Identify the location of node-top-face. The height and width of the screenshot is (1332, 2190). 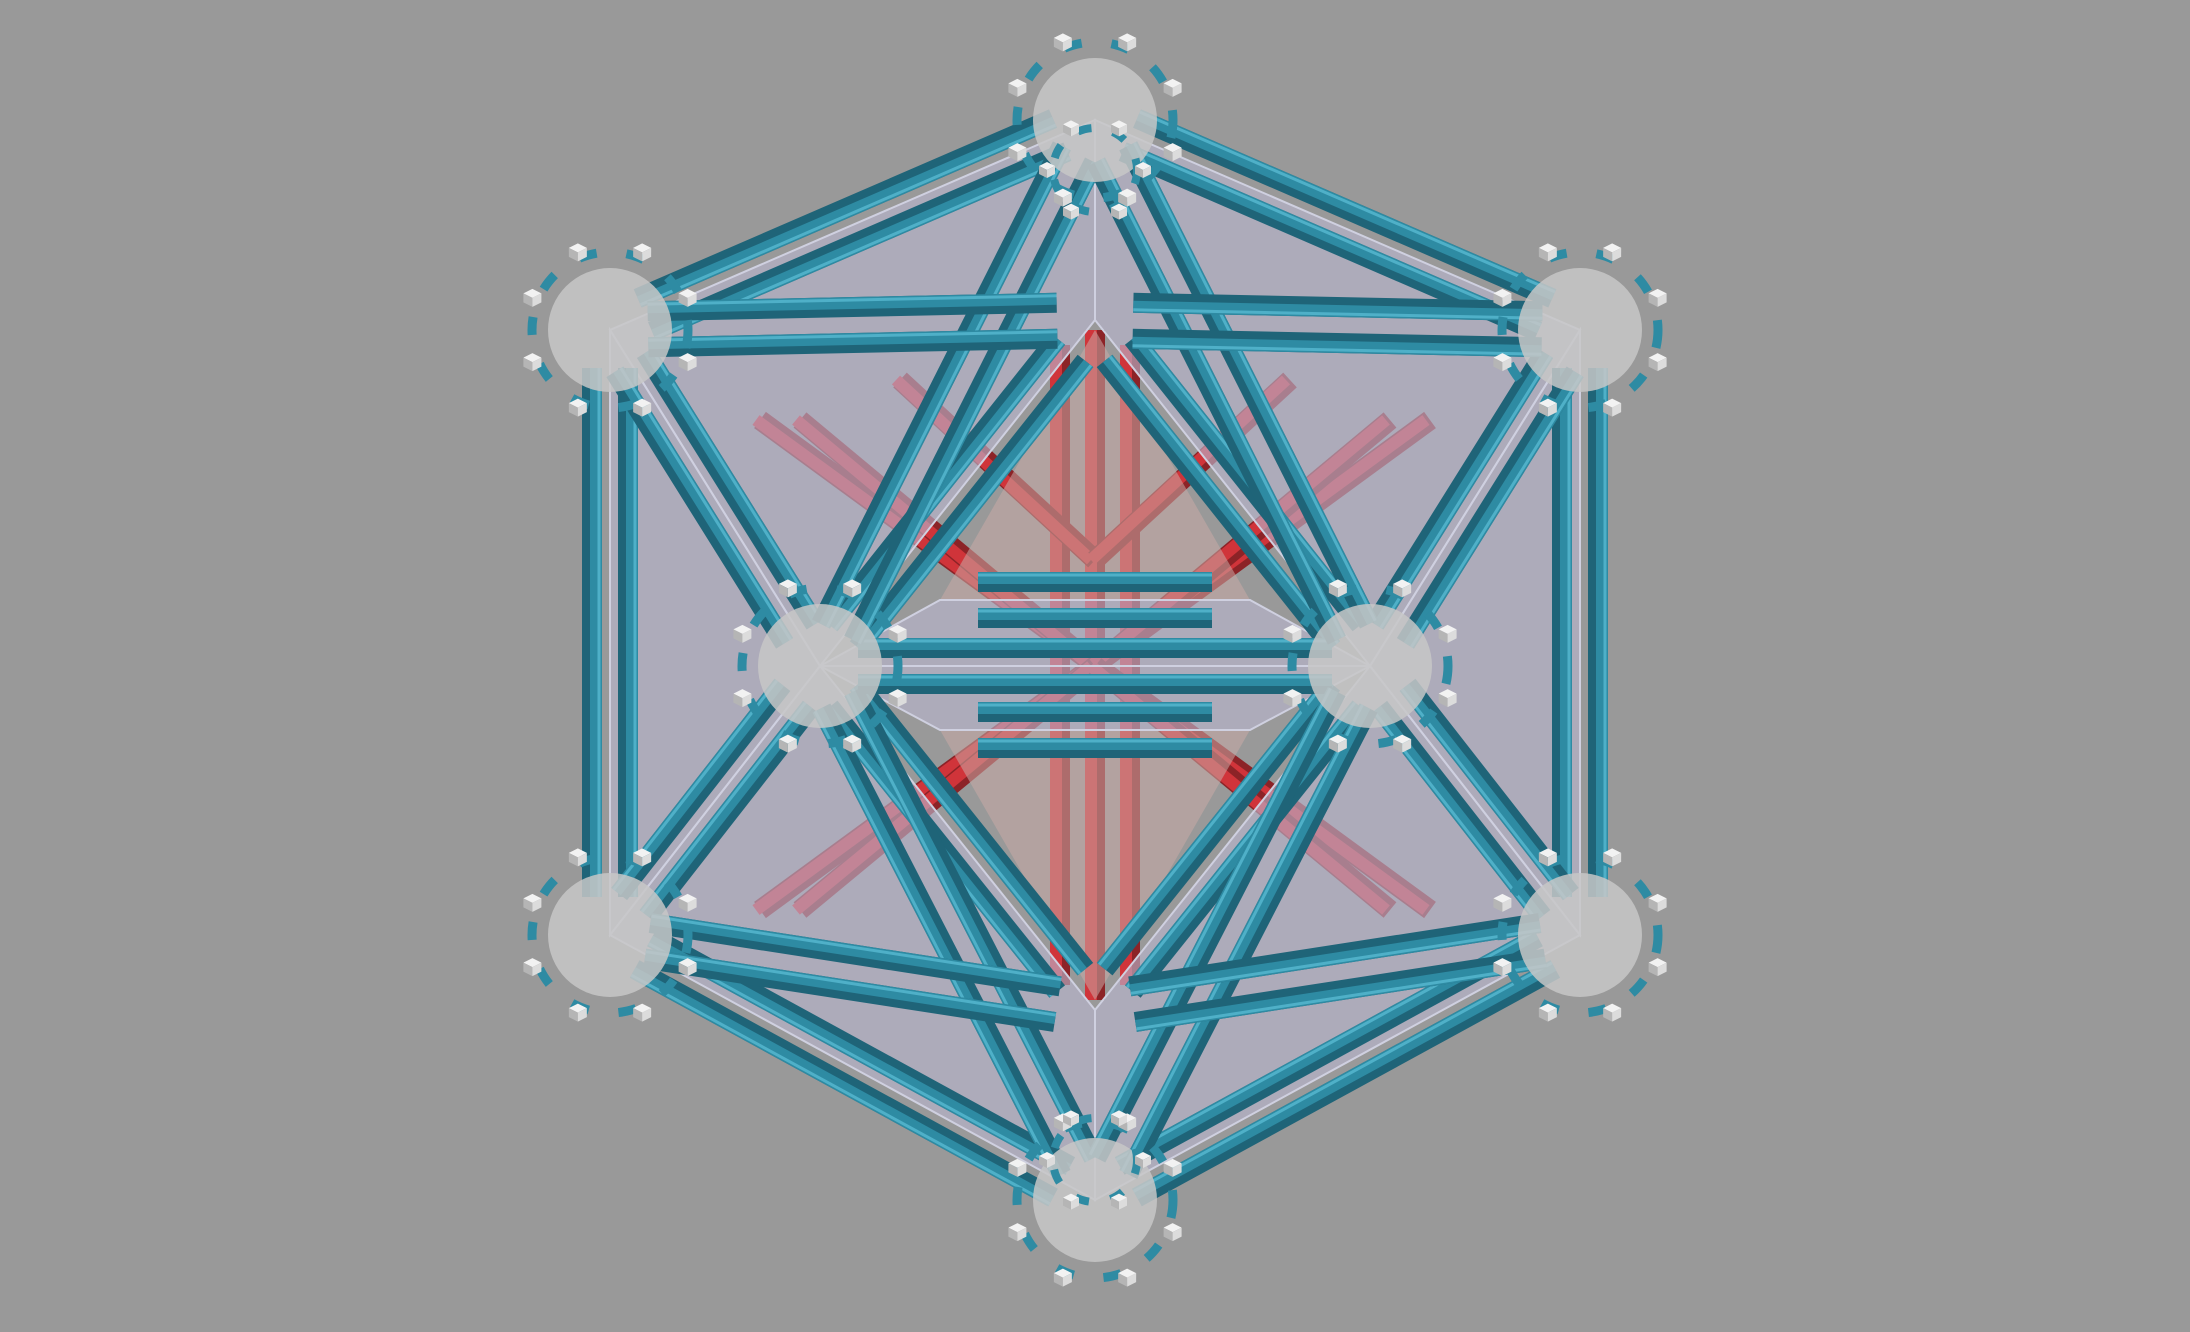
(1017, 148).